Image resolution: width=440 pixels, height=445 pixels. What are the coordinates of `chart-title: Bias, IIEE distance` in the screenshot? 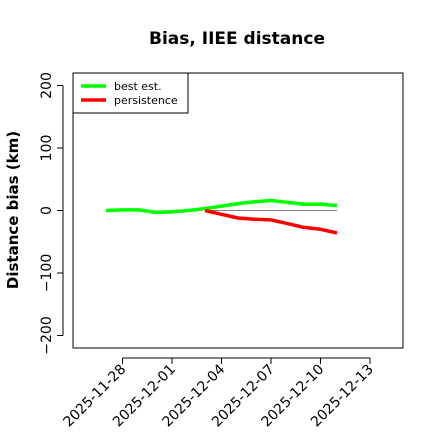 It's located at (237, 39).